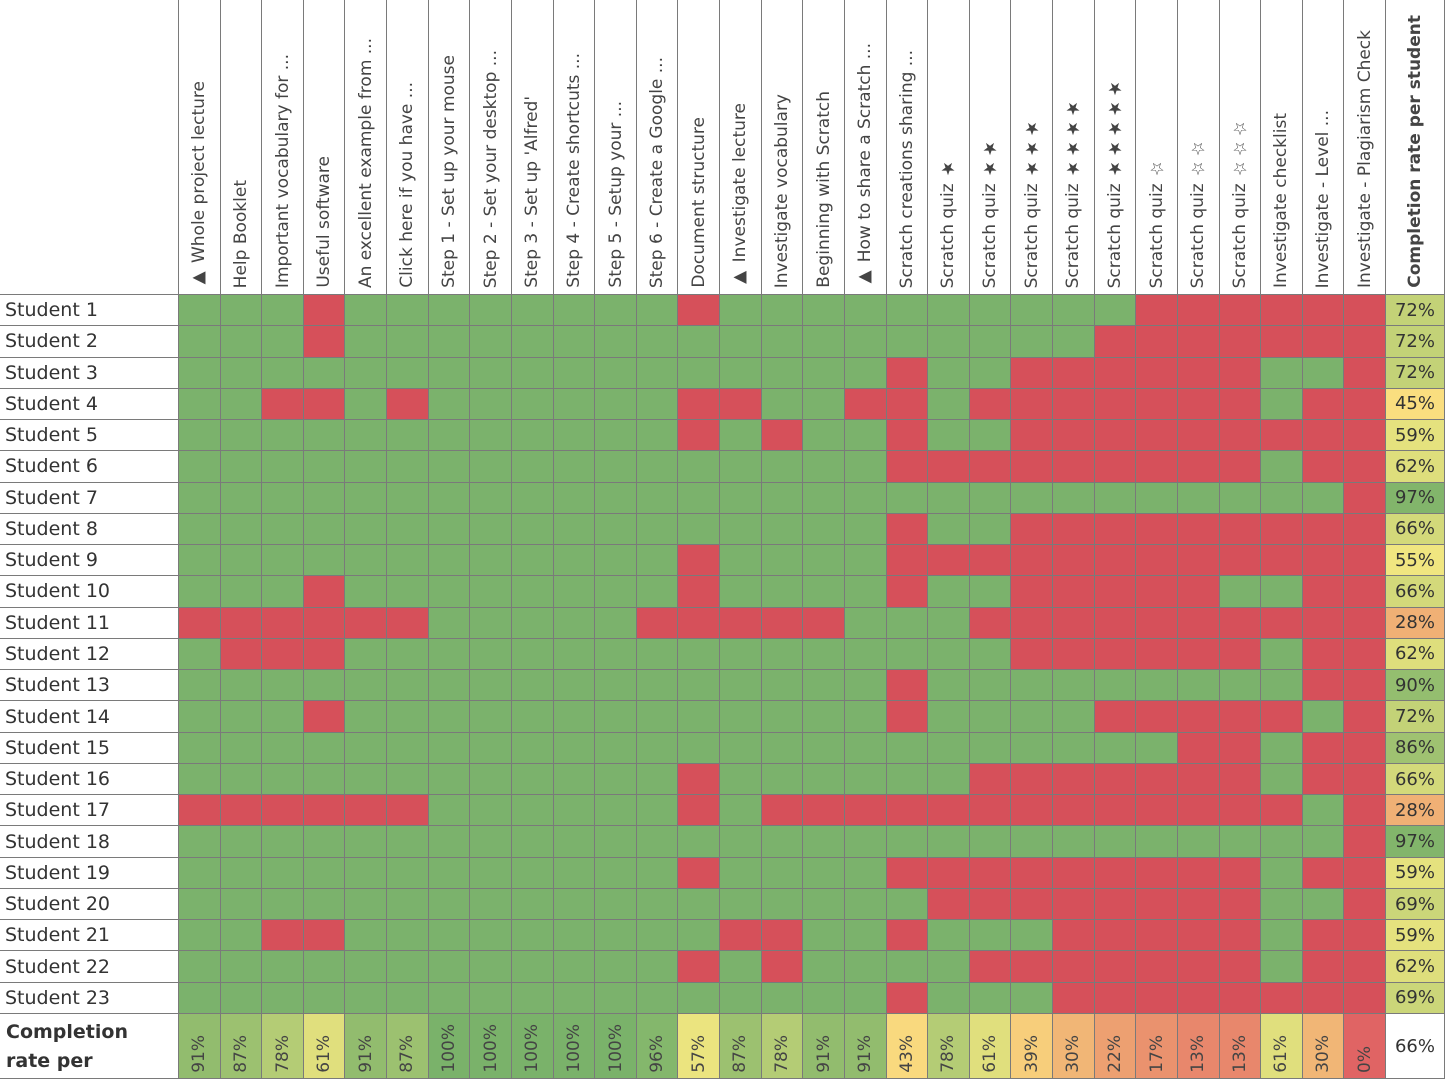 This screenshot has width=1445, height=1079. I want to click on rate-text: 69%, so click(1414, 998).